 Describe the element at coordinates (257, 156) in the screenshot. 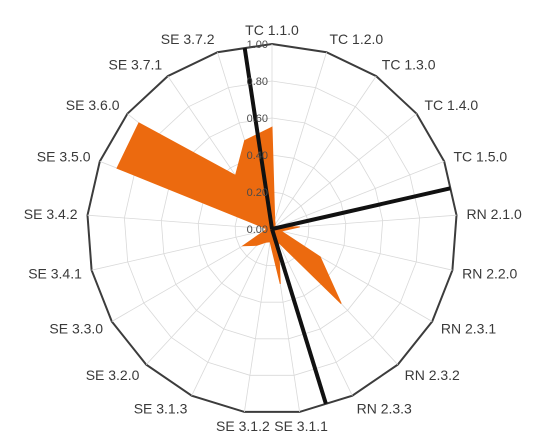

I see `tick-label: 0.40` at that location.